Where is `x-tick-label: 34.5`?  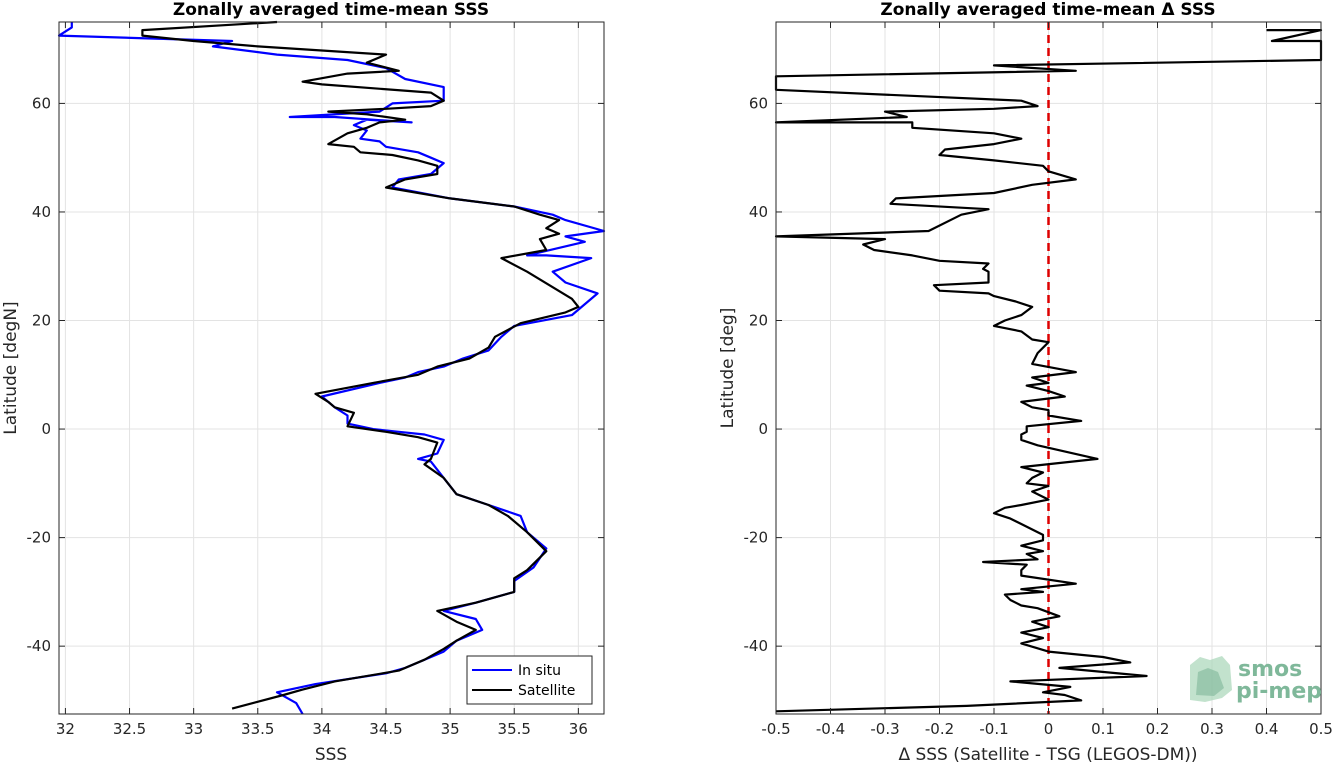 x-tick-label: 34.5 is located at coordinates (385, 729).